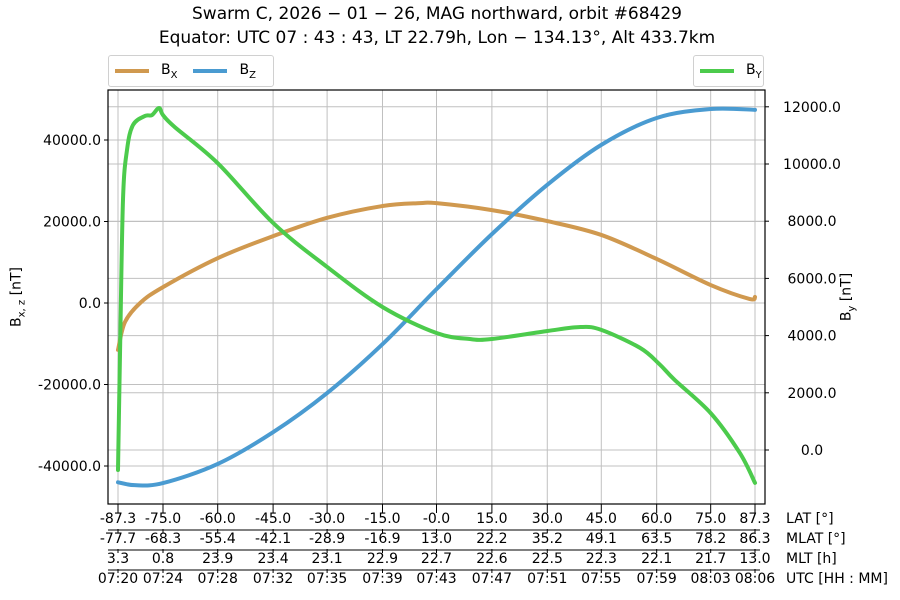 The height and width of the screenshot is (600, 900). What do you see at coordinates (72, 223) in the screenshot?
I see `svg-text: 20000.0` at bounding box center [72, 223].